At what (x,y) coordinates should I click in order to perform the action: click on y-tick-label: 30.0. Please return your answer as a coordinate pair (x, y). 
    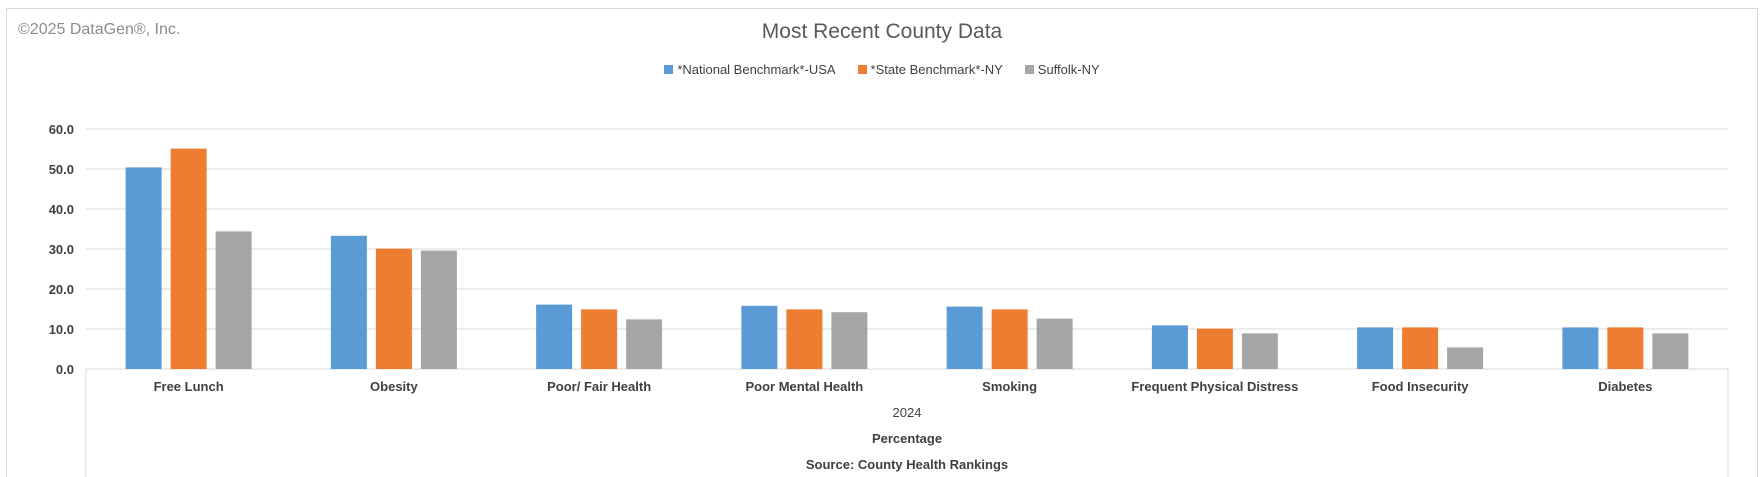
    Looking at the image, I should click on (61, 249).